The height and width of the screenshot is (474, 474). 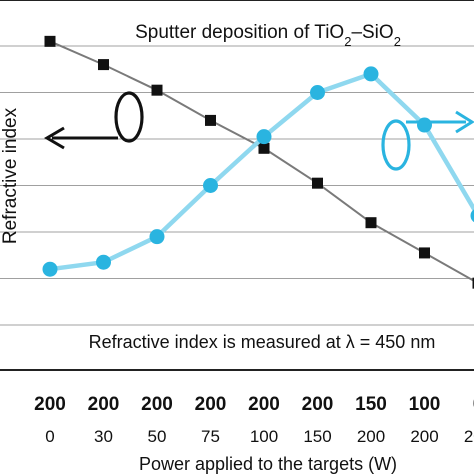 I want to click on x-tick-label-row1: 100, so click(x=425, y=404).